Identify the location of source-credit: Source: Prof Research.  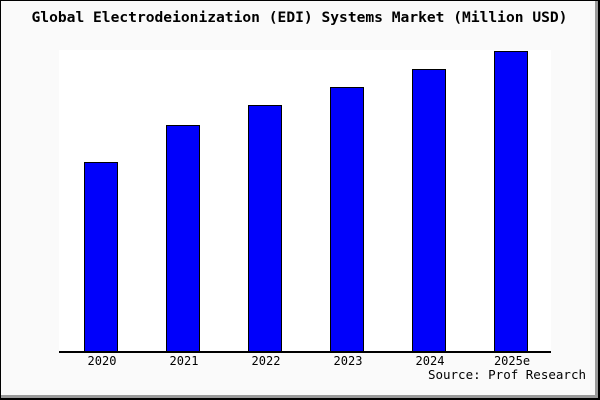
(506, 374).